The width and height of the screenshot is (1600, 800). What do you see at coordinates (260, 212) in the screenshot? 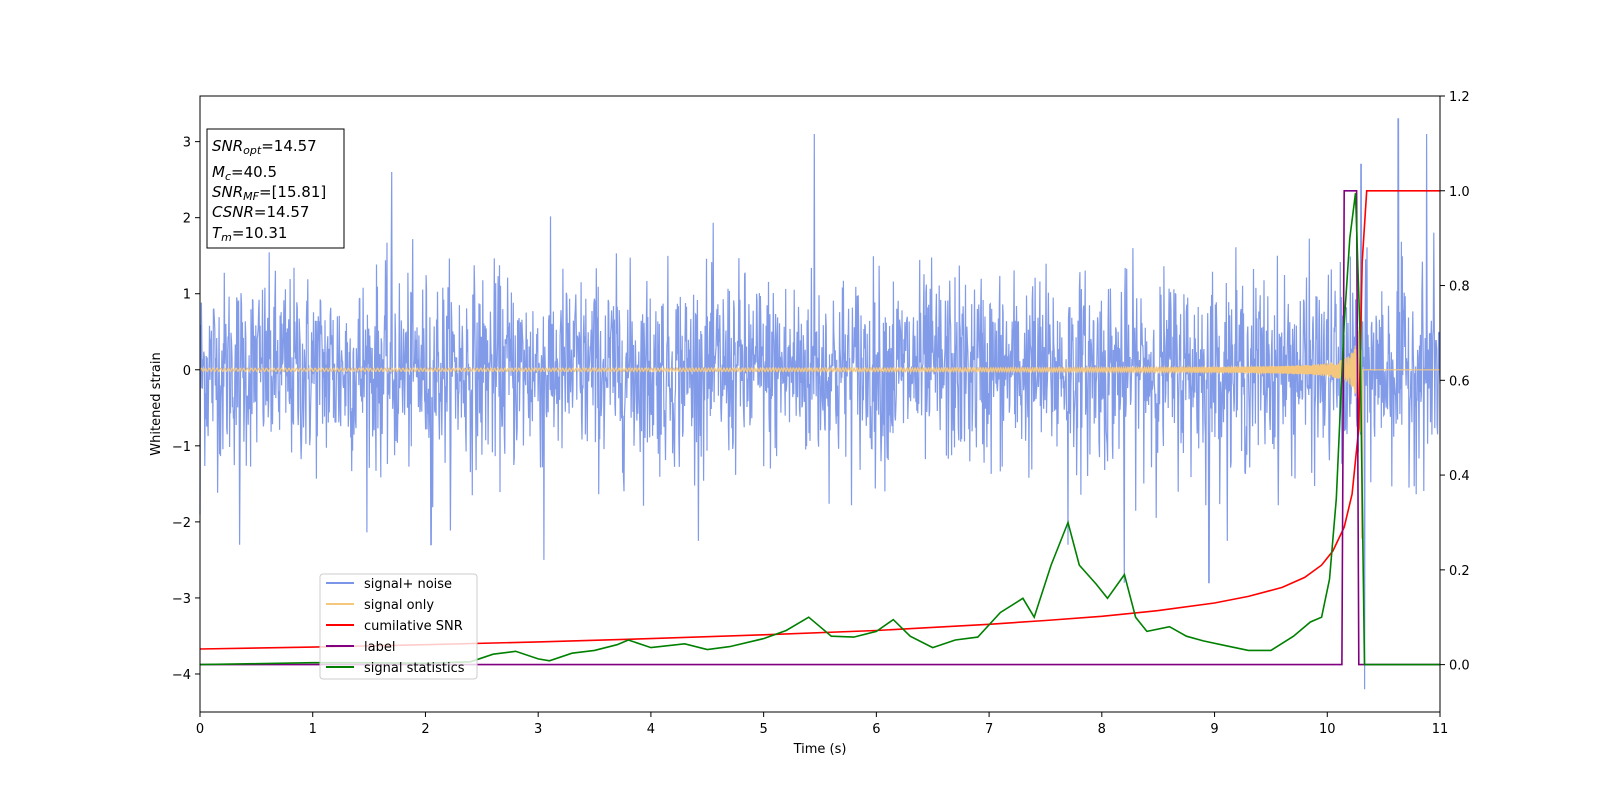
I see `info-csnr: CSNR=14.57` at bounding box center [260, 212].